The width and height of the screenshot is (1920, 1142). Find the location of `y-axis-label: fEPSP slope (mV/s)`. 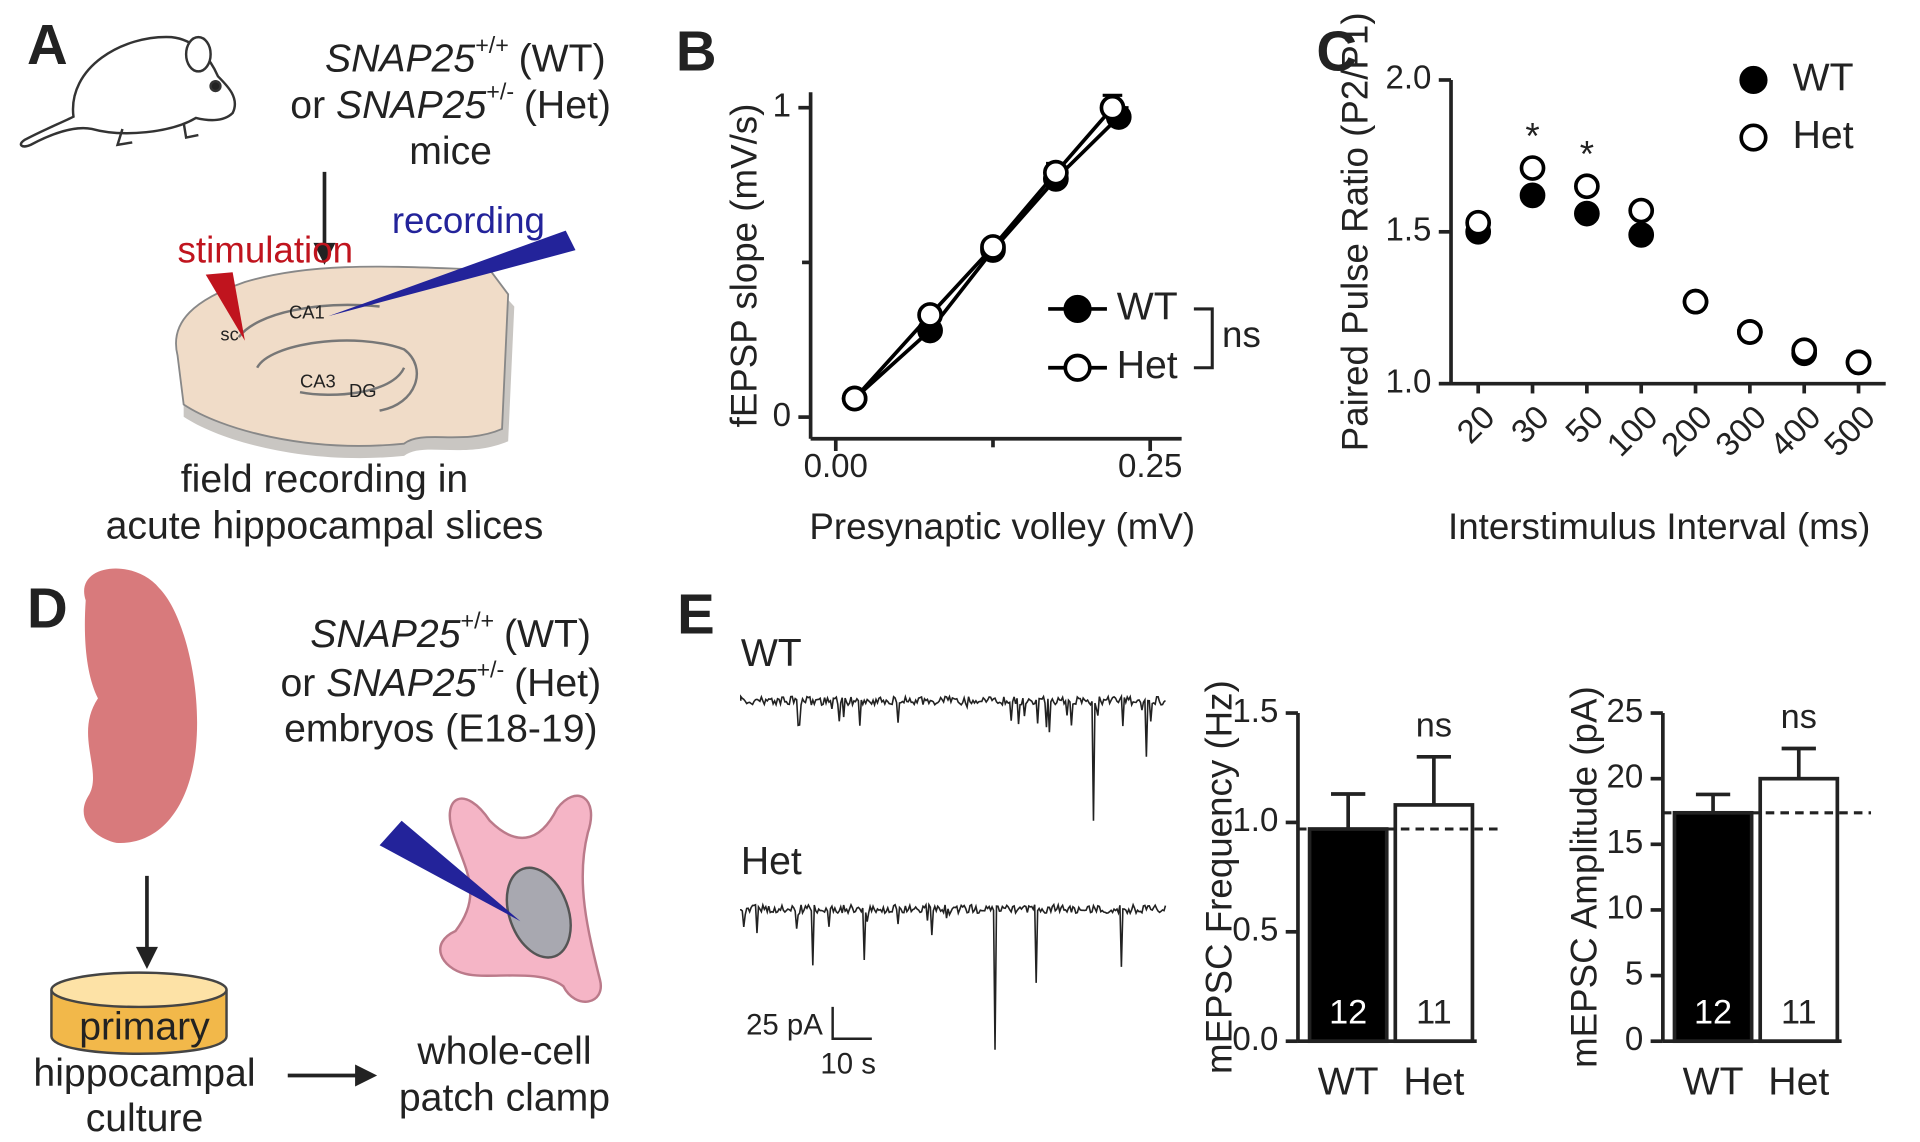

y-axis-label: fEPSP slope (mV/s) is located at coordinates (744, 266).